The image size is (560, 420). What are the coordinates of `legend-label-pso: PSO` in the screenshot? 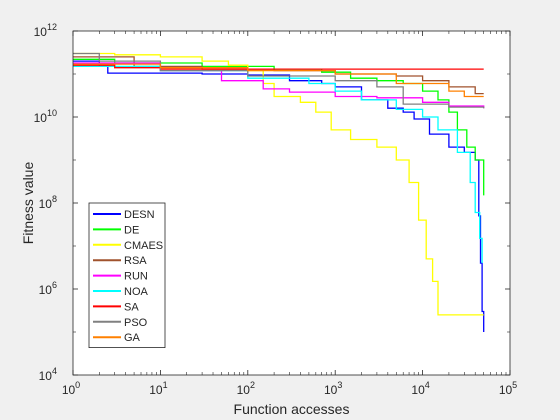 It's located at (136, 323).